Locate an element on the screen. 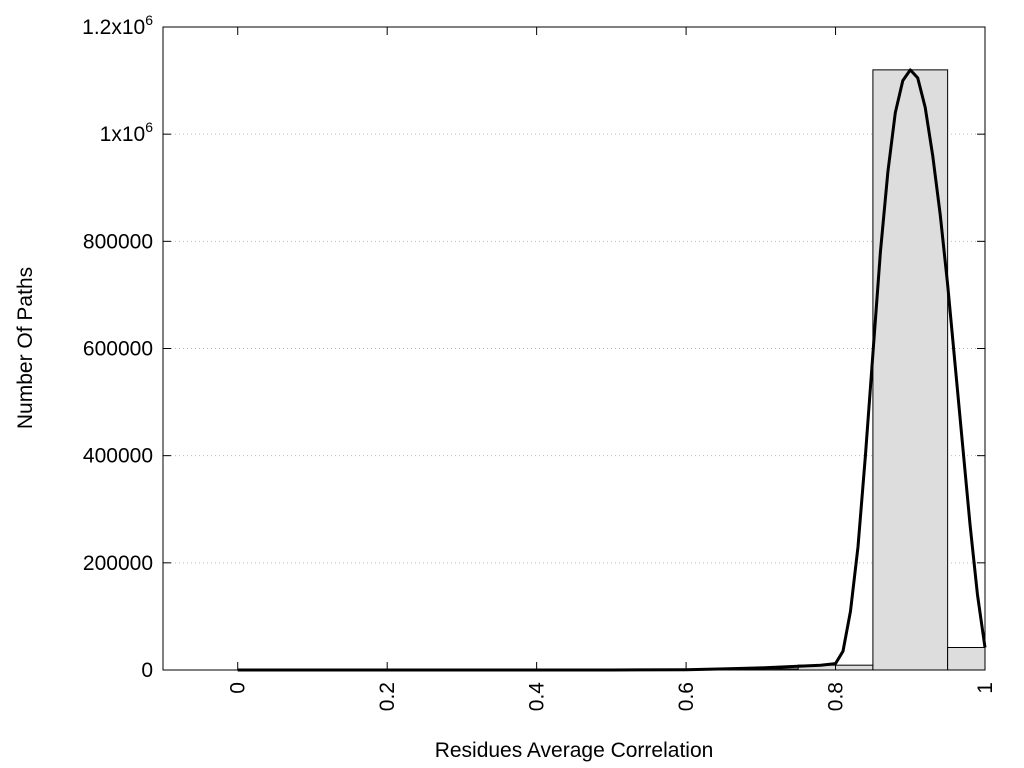 The image size is (1024, 768). y-tick-label: 1.2x10⁶ is located at coordinates (117, 25).